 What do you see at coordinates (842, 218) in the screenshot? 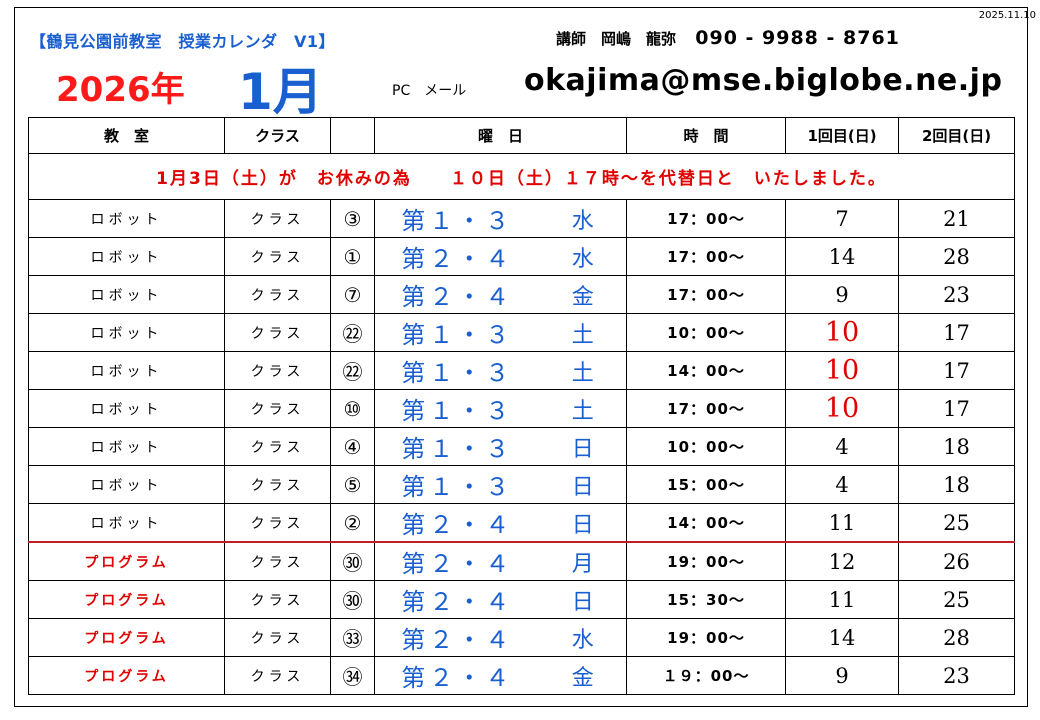
I see `first-date-cell: 7` at bounding box center [842, 218].